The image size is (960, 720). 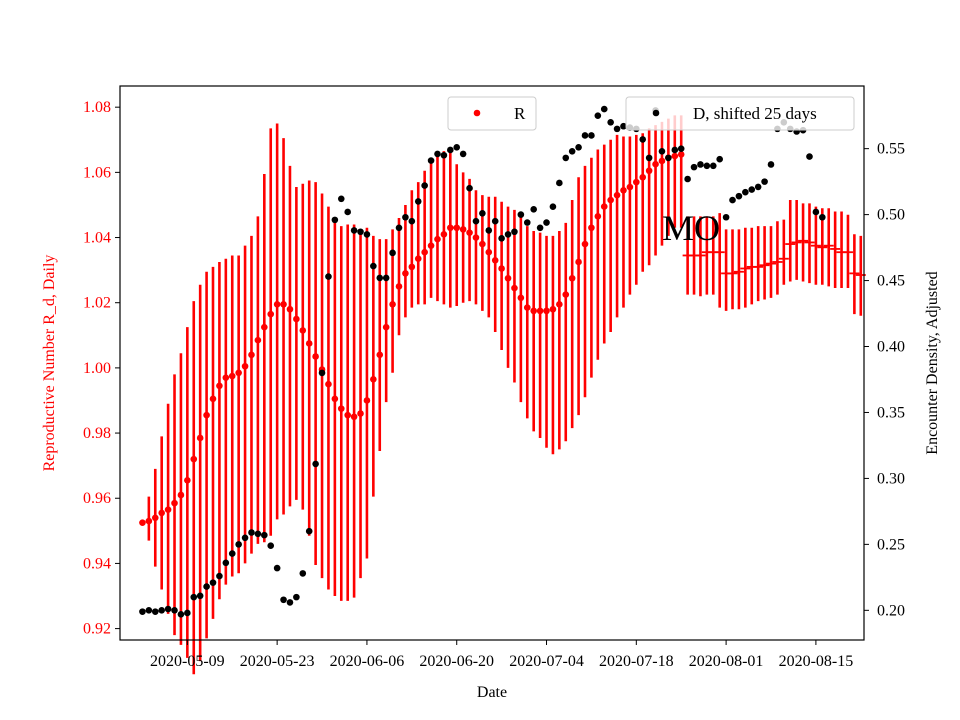 What do you see at coordinates (492, 692) in the screenshot?
I see `x-axis-title: Date` at bounding box center [492, 692].